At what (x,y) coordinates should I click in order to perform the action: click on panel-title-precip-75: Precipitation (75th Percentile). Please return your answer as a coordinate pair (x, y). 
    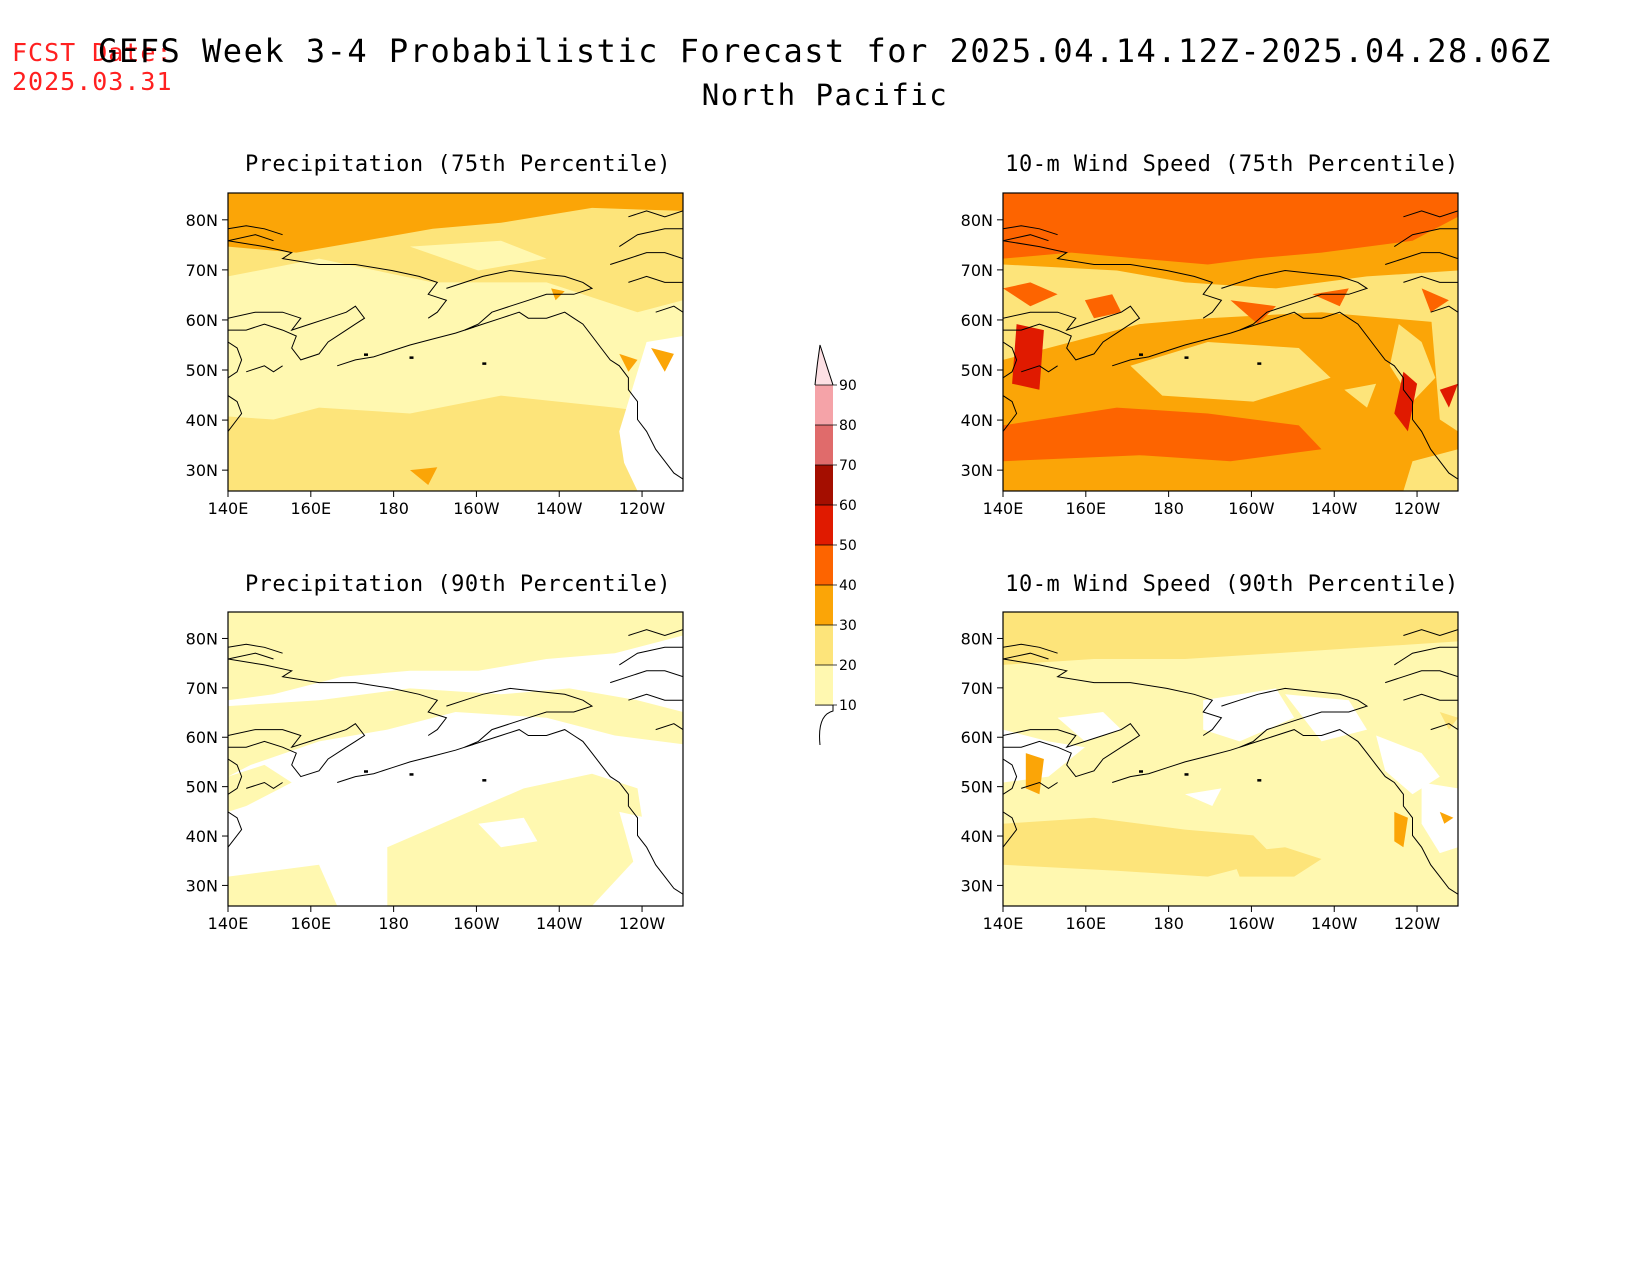
    Looking at the image, I should click on (458, 164).